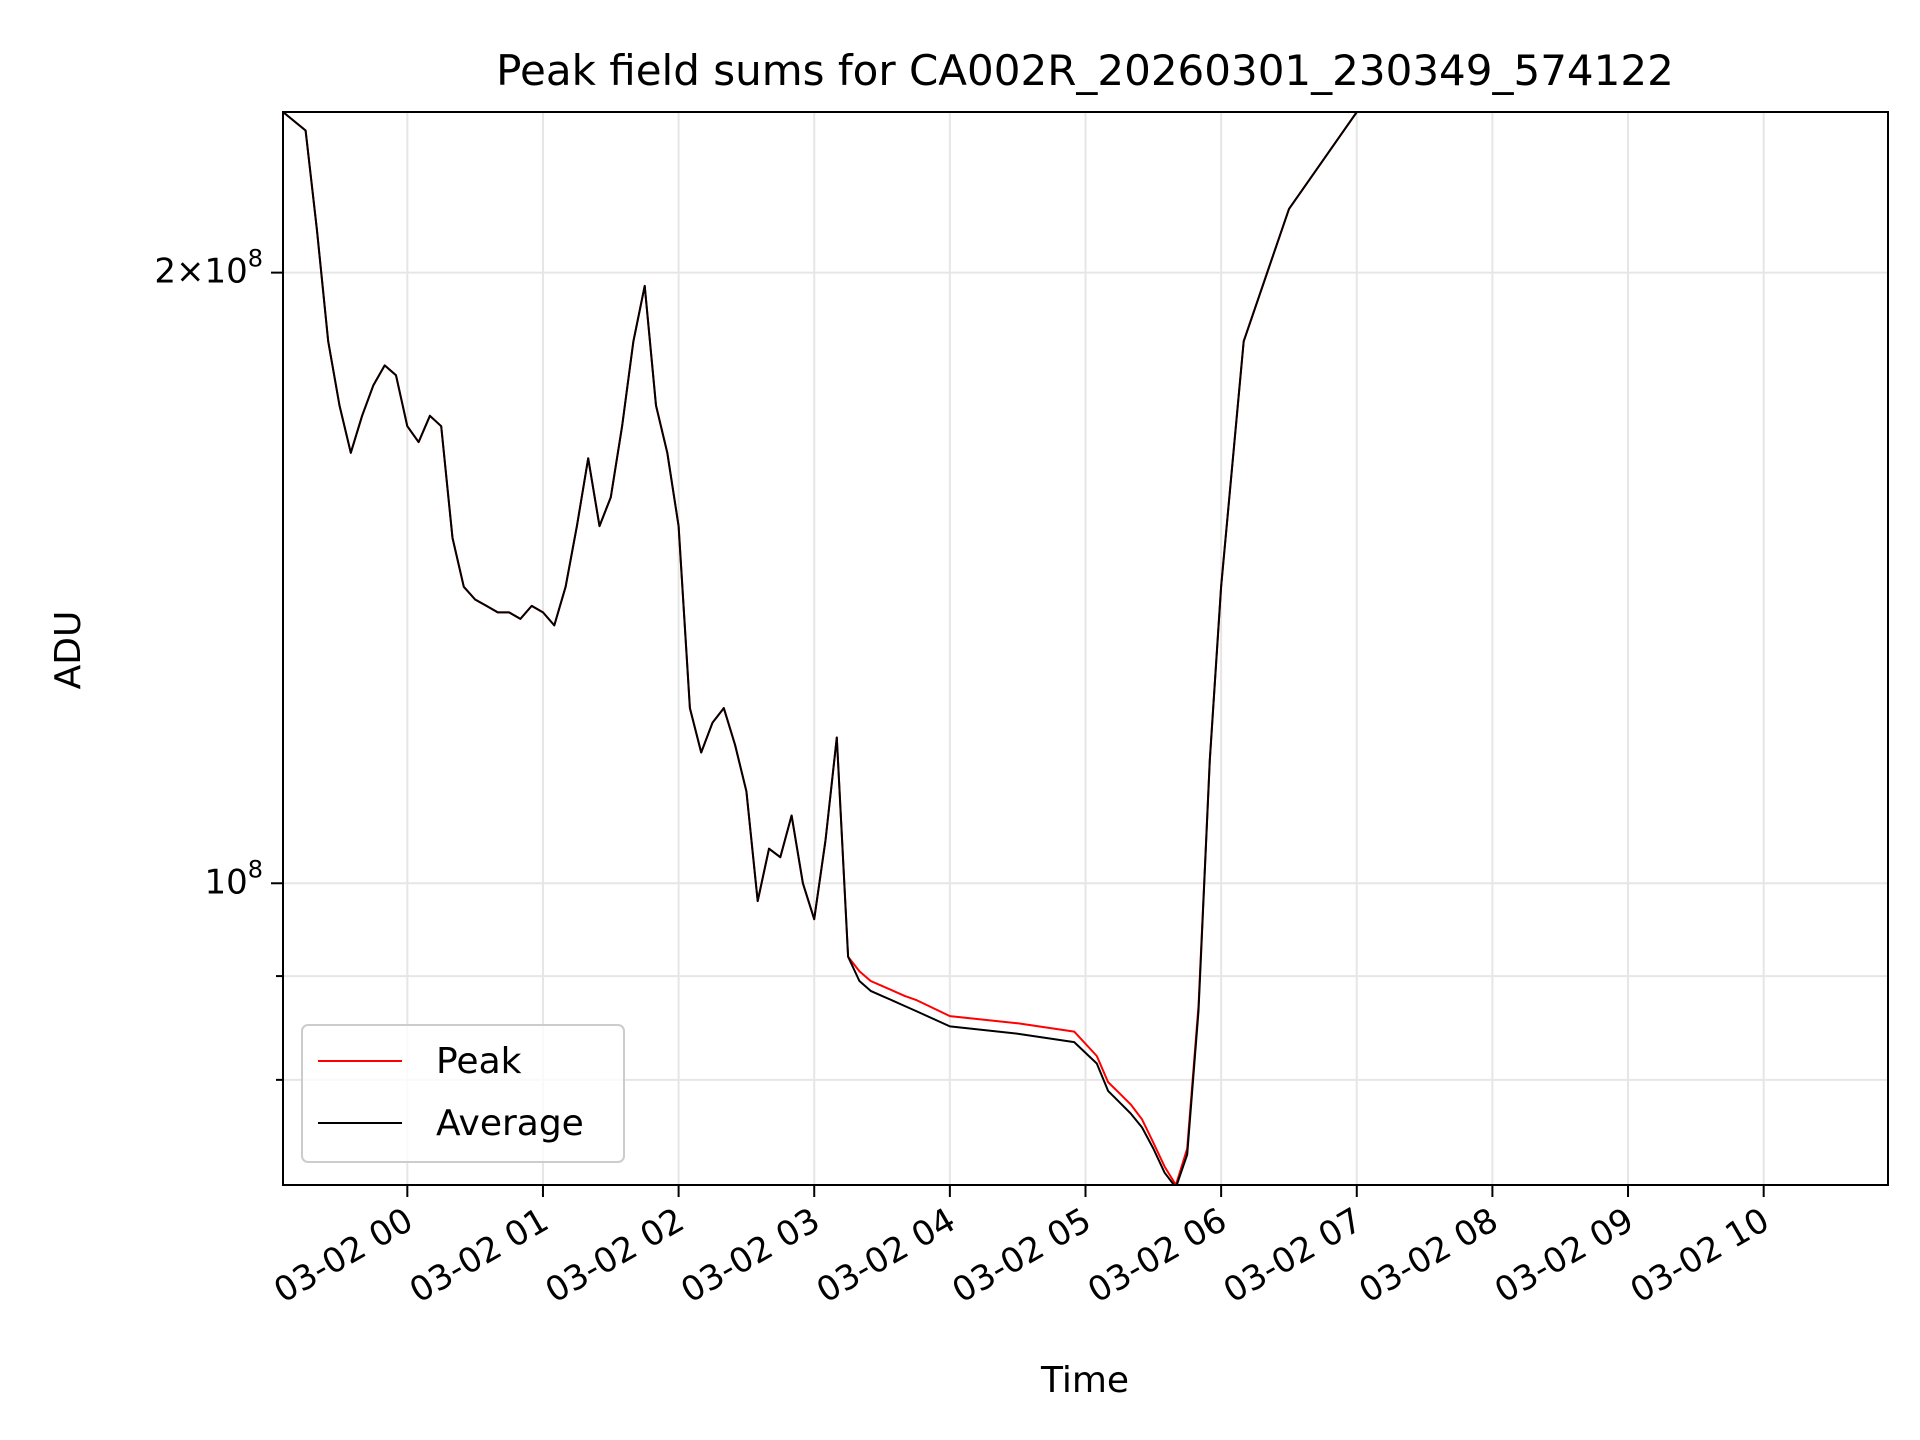  What do you see at coordinates (510, 1123) in the screenshot?
I see `legend-label-average: Average` at bounding box center [510, 1123].